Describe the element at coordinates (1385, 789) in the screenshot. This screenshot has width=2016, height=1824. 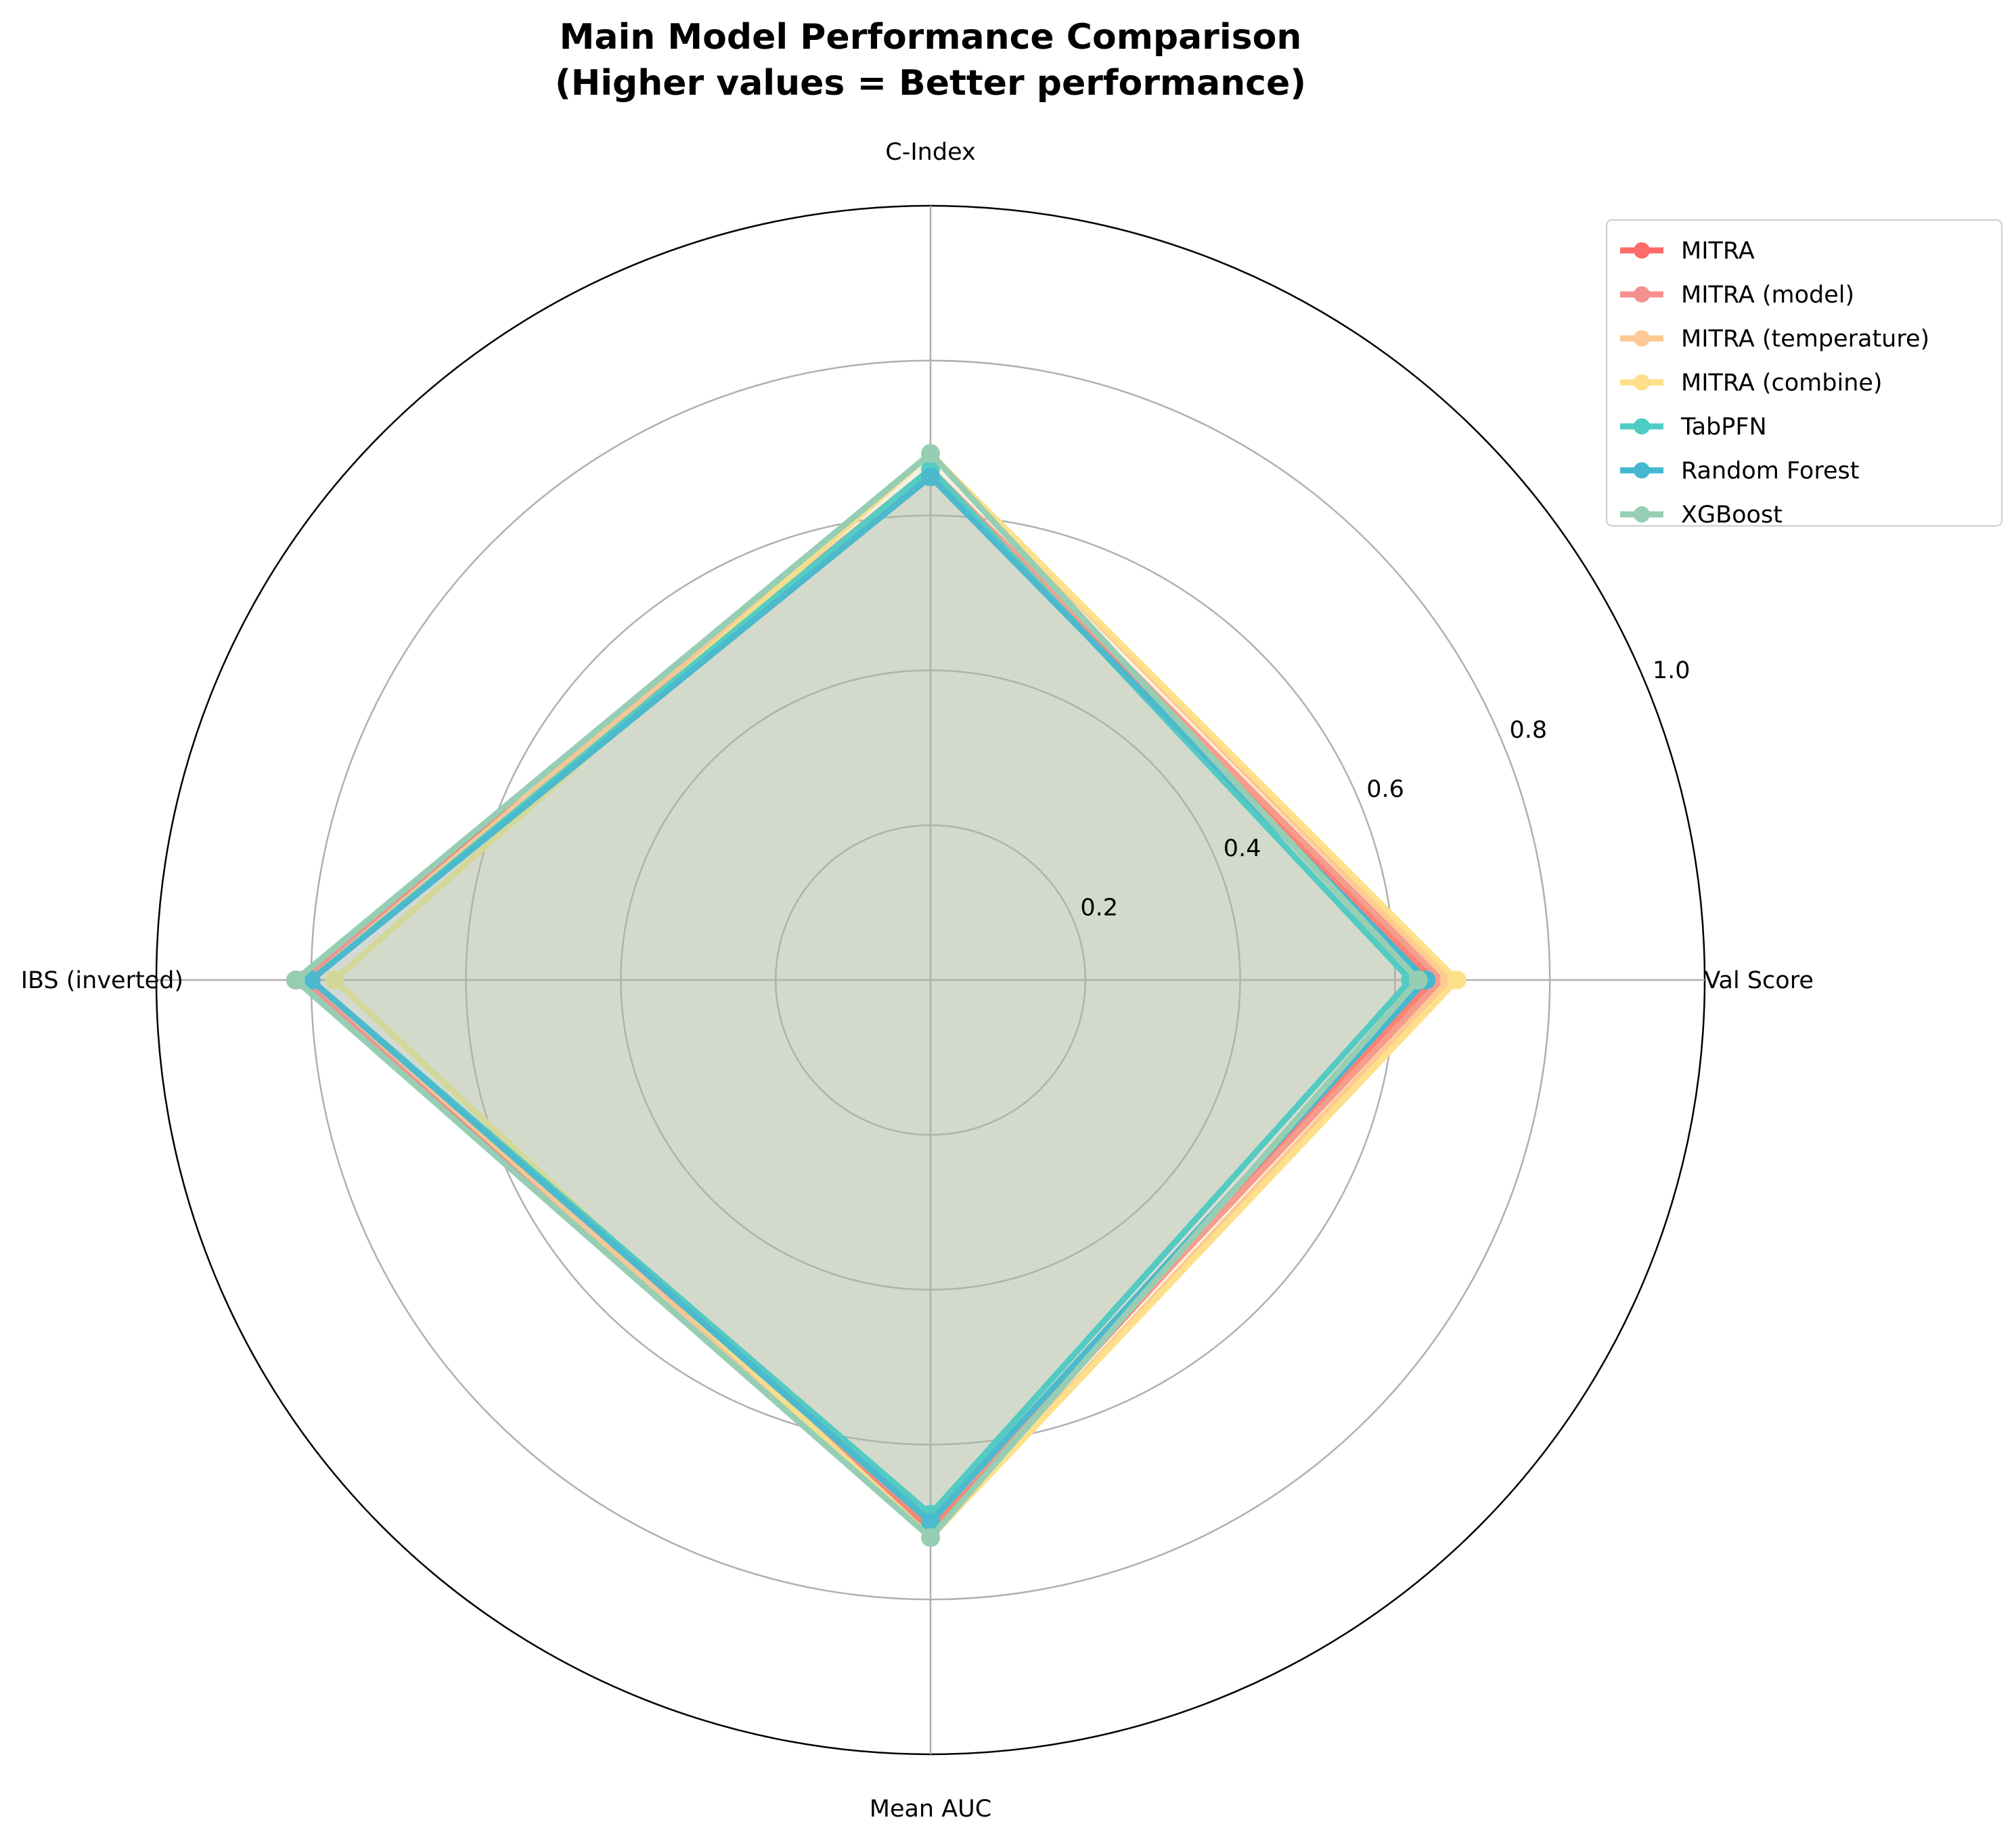
I see `rtick-label-2: 0.6` at that location.